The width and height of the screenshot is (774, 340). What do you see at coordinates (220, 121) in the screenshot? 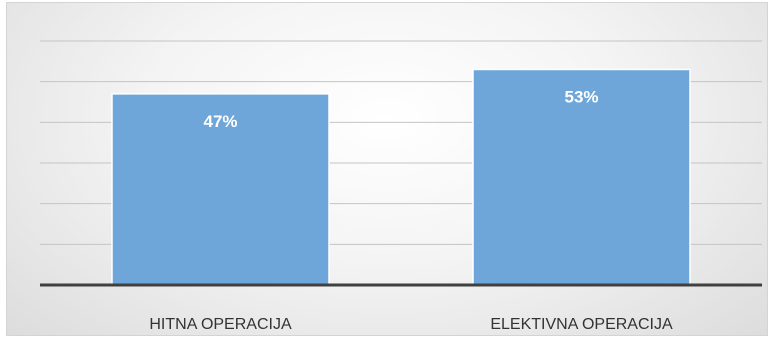
I see `data-label: 47%` at bounding box center [220, 121].